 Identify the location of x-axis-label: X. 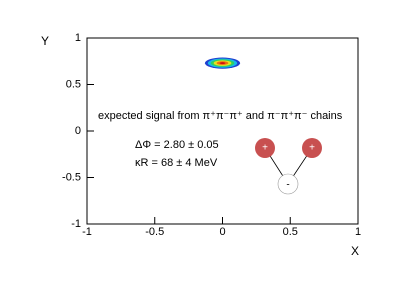
(355, 251).